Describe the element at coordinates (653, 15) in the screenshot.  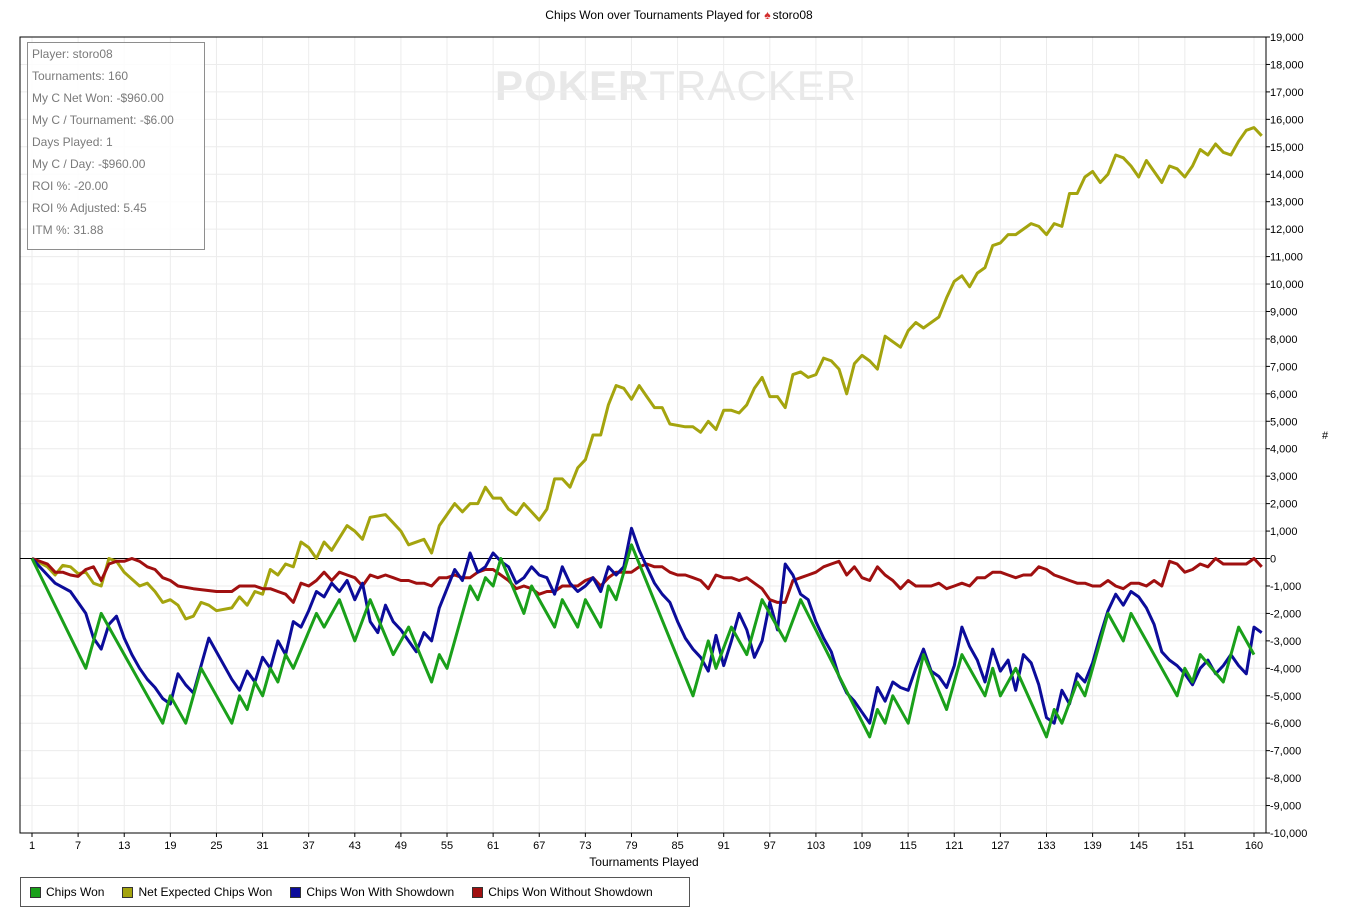
I see `chart-title-text: Chips Won over Tournaments Played for` at that location.